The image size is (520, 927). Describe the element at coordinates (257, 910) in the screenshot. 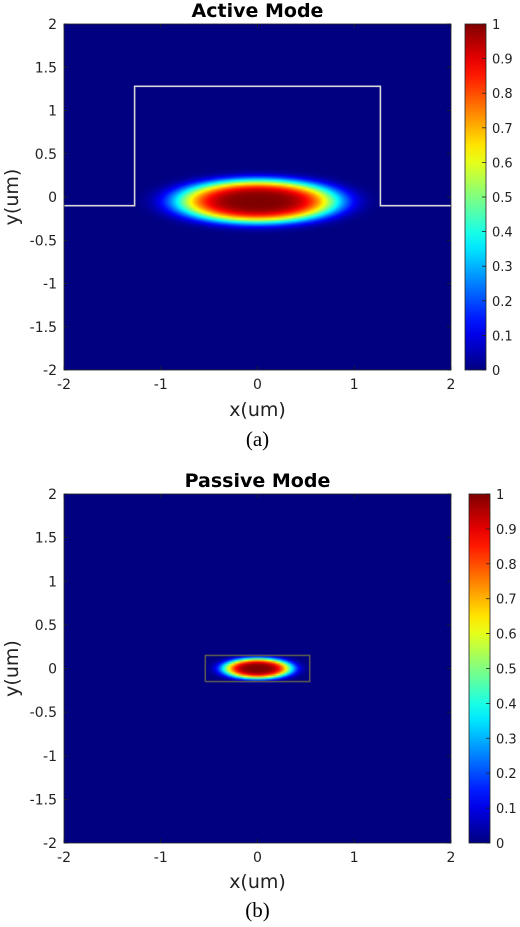

I see `panel-caption: (b)` at that location.